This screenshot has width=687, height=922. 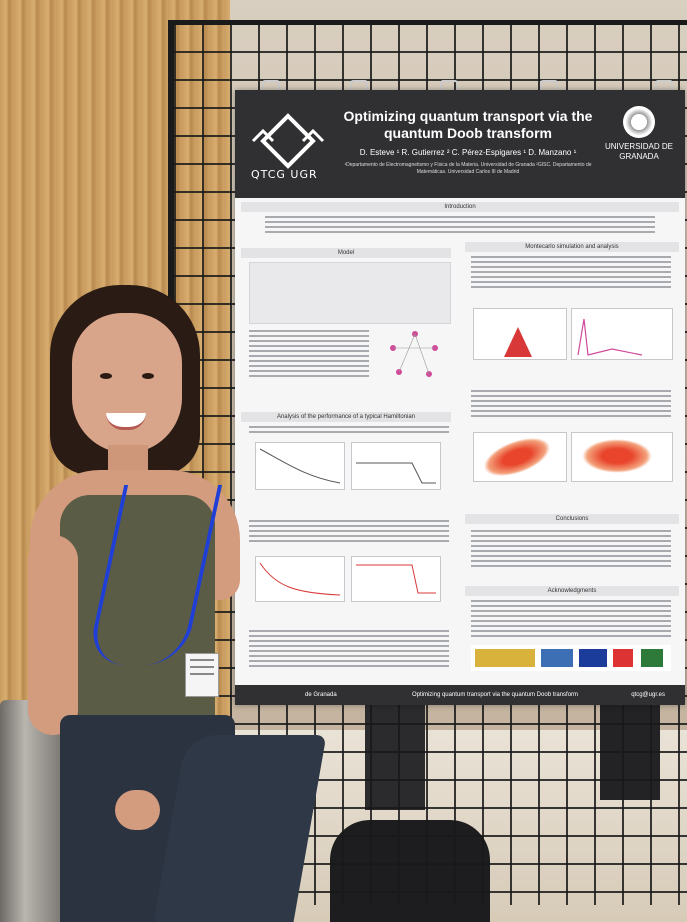 What do you see at coordinates (623, 658) in the screenshot?
I see `partner-logo` at bounding box center [623, 658].